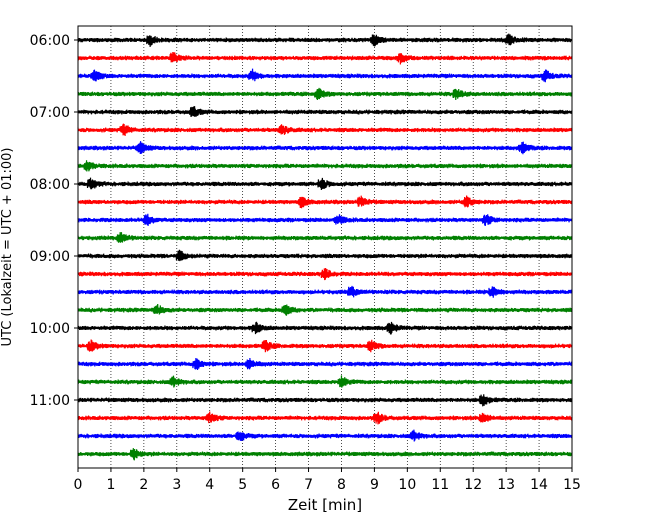 This screenshot has width=650, height=520. Describe the element at coordinates (308, 485) in the screenshot. I see `x-tick-label: 7` at that location.